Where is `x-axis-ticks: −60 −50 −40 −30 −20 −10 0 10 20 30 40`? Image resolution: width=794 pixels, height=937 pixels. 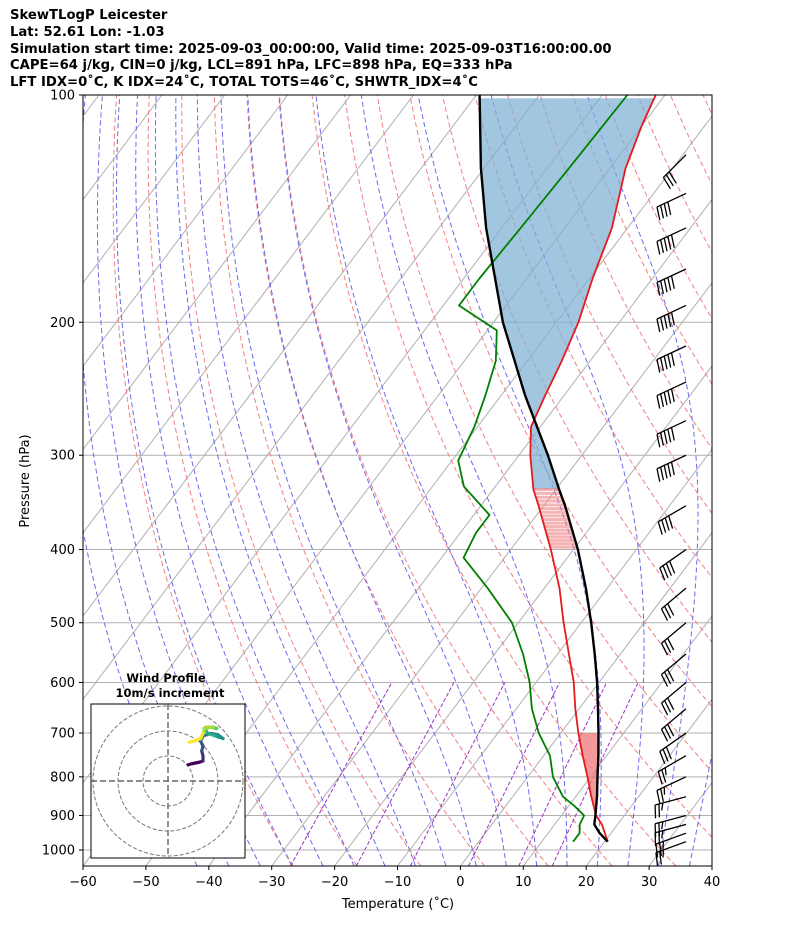 x-axis-ticks: −60 −50 −40 −30 −20 −10 0 10 20 30 40 is located at coordinates (394, 878).